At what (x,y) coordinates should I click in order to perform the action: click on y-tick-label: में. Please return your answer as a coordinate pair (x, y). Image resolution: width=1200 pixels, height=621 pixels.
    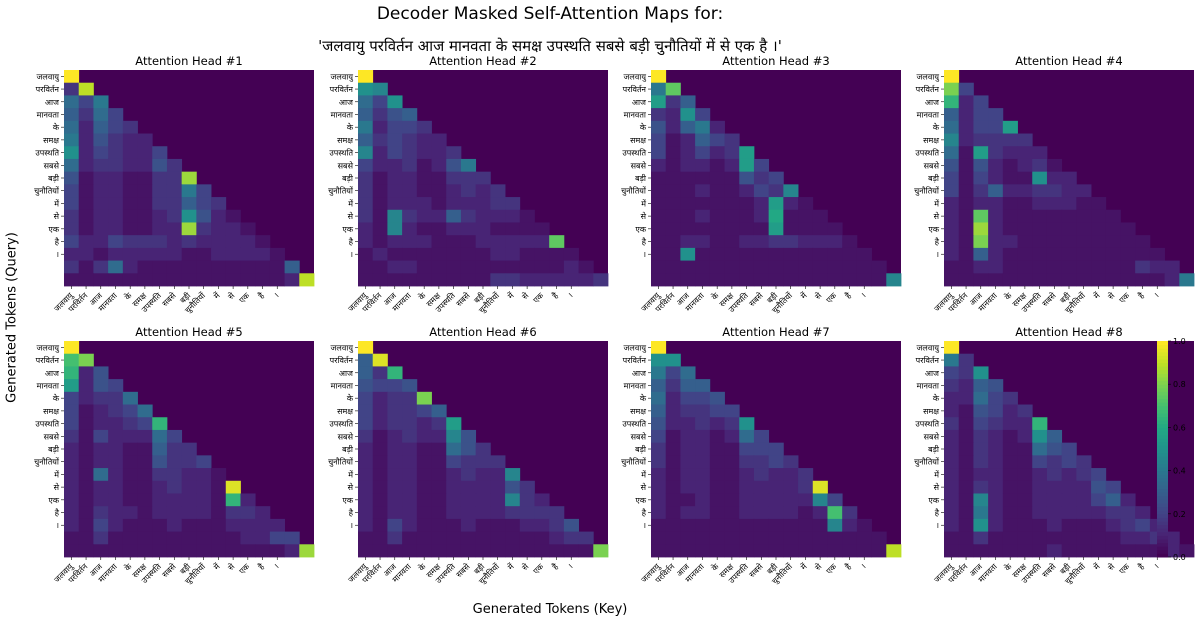
    Looking at the image, I should click on (936, 474).